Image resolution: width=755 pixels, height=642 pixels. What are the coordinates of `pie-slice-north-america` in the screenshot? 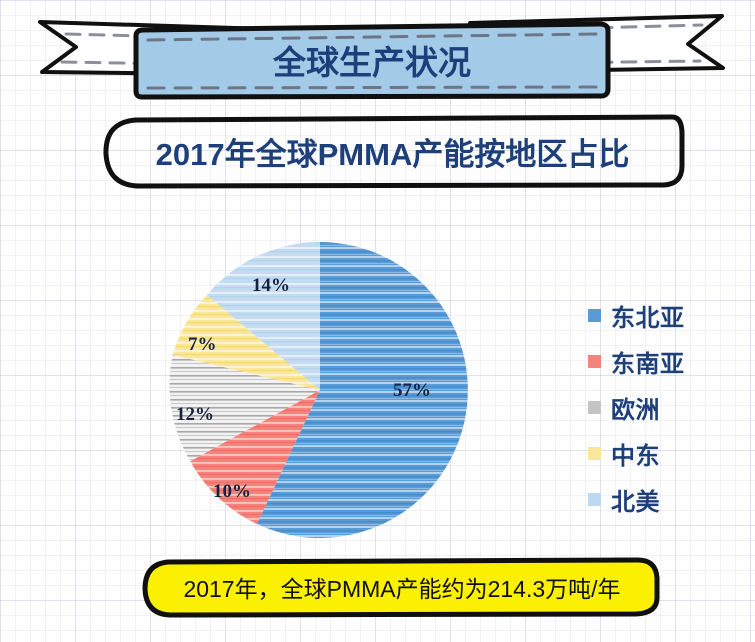 It's located at (263, 316).